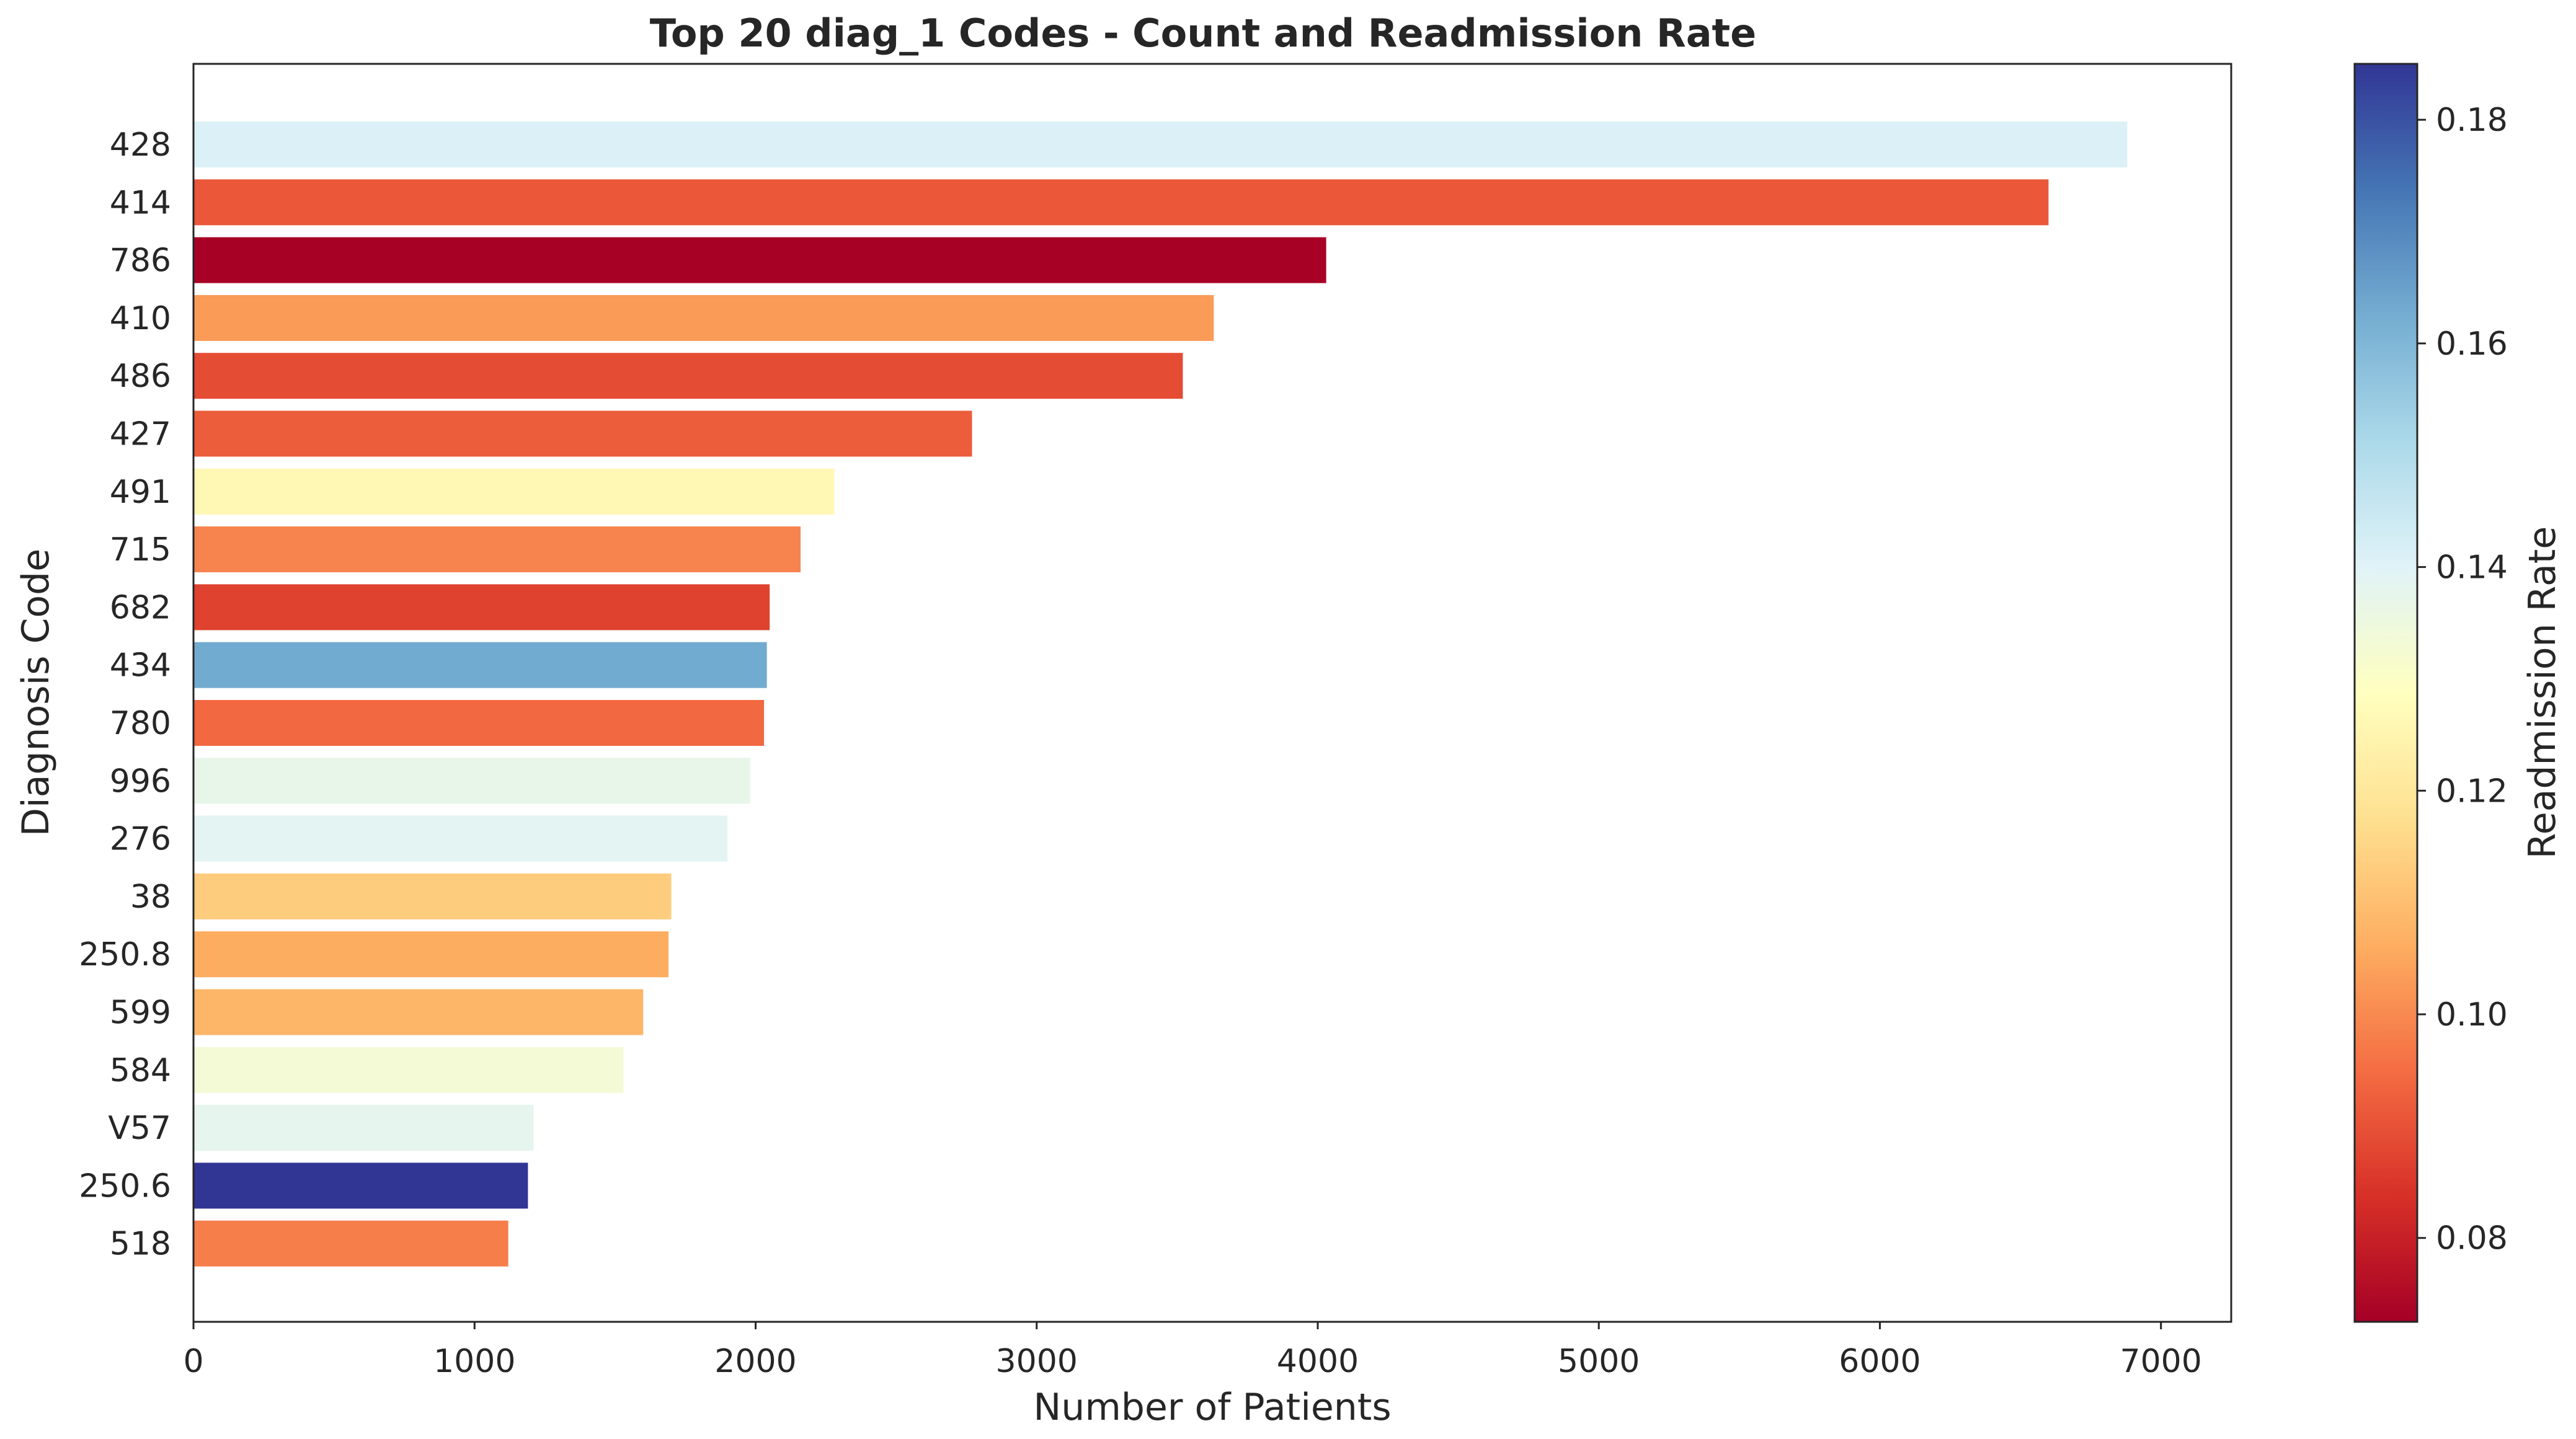  What do you see at coordinates (430, 954) in the screenshot?
I see `bar-250.8` at bounding box center [430, 954].